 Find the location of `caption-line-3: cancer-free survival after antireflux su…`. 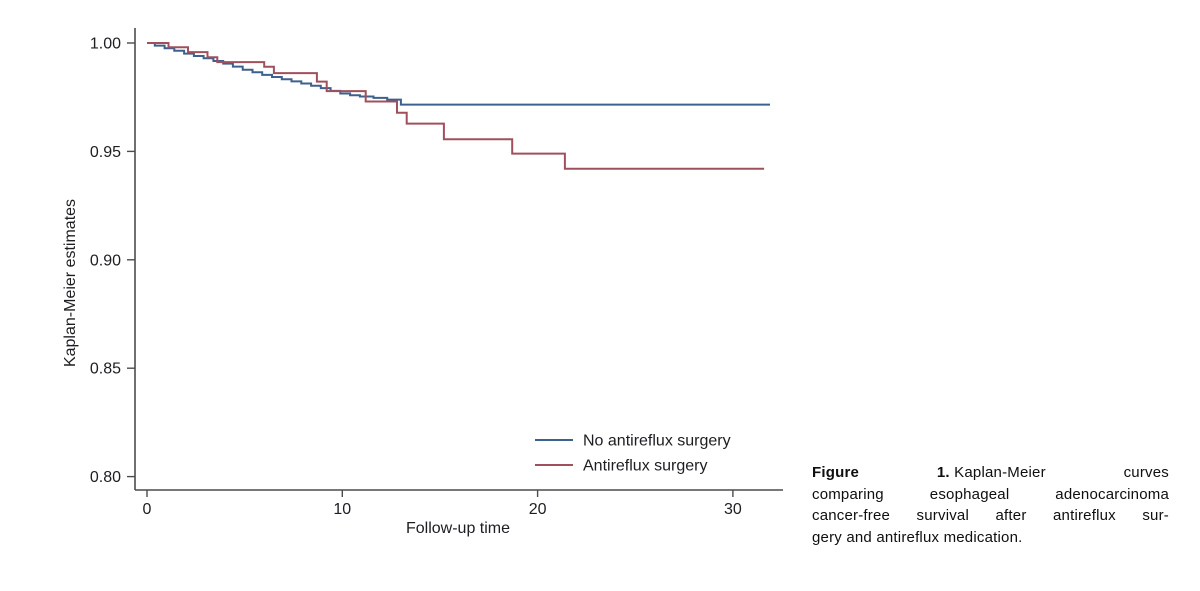

caption-line-3: cancer-free survival after antireflux su… is located at coordinates (990, 515).